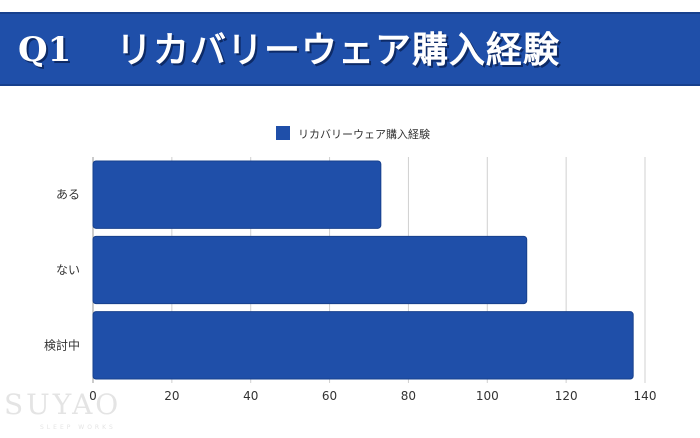  What do you see at coordinates (372, 396) in the screenshot?
I see `chart-tick-labels: 0 20 40 60 80 100 120 140` at bounding box center [372, 396].